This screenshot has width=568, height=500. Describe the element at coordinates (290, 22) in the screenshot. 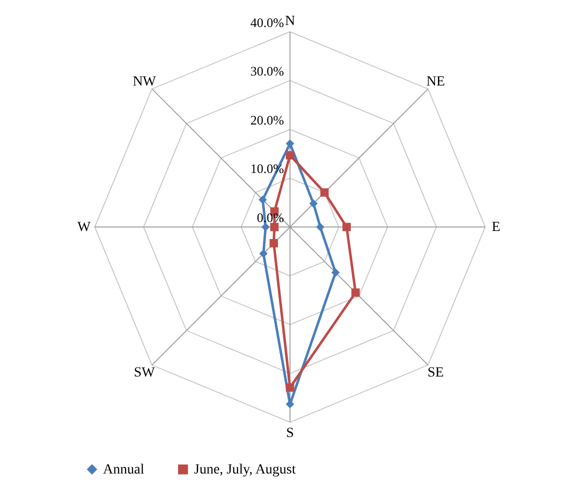

I see `spoke-label: N` at that location.